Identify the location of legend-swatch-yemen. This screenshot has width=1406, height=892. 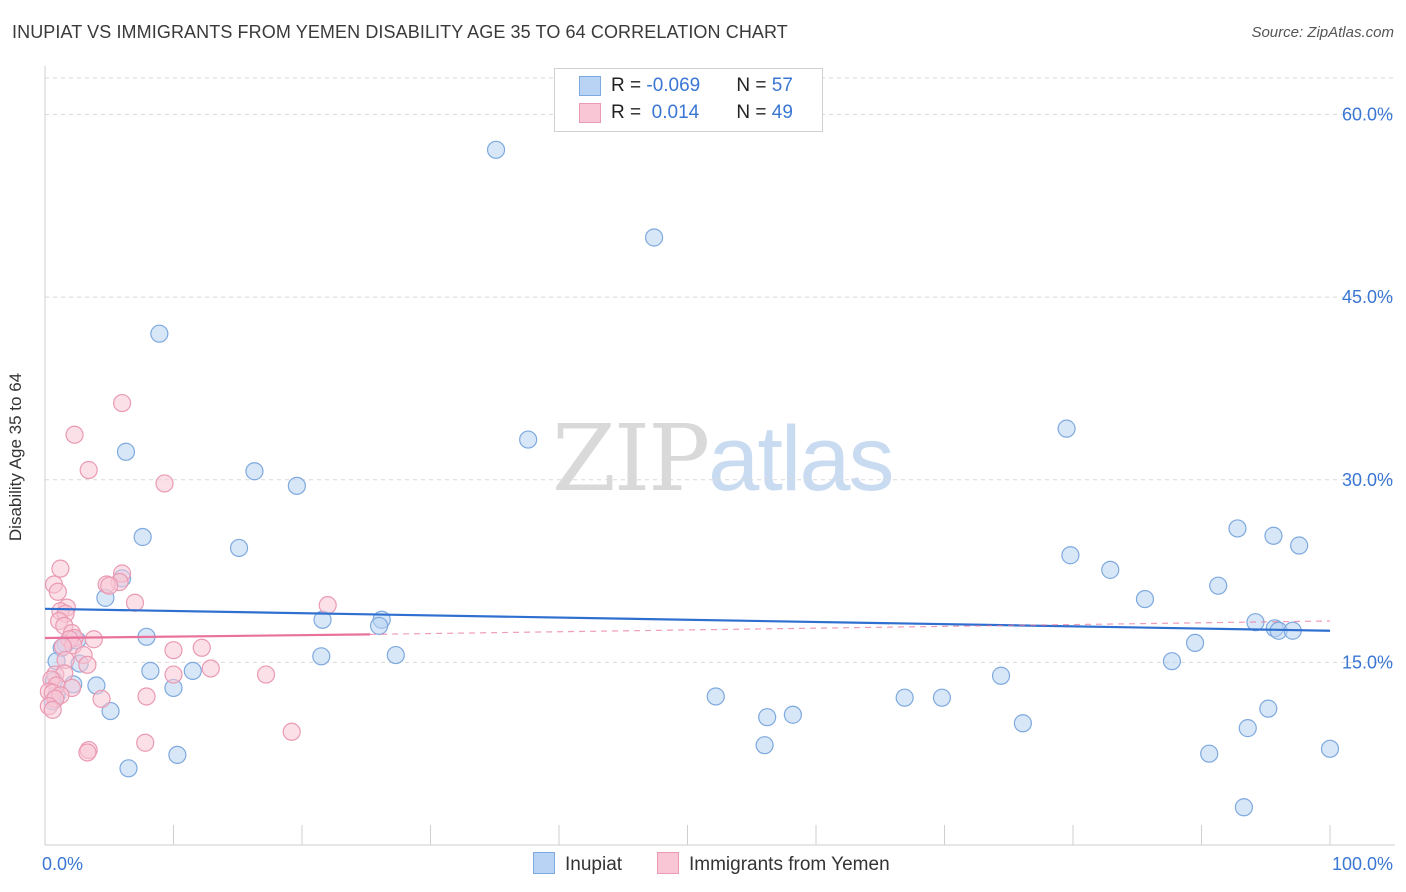
(590, 112).